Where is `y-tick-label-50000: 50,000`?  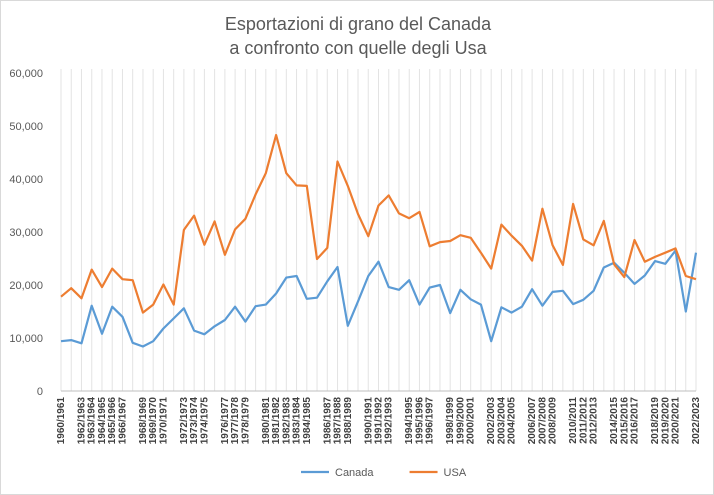 y-tick-label-50000: 50,000 is located at coordinates (26, 127).